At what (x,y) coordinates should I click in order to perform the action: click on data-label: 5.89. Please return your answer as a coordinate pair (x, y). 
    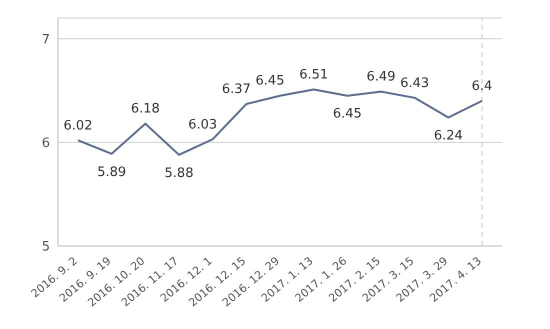
    Looking at the image, I should click on (111, 172).